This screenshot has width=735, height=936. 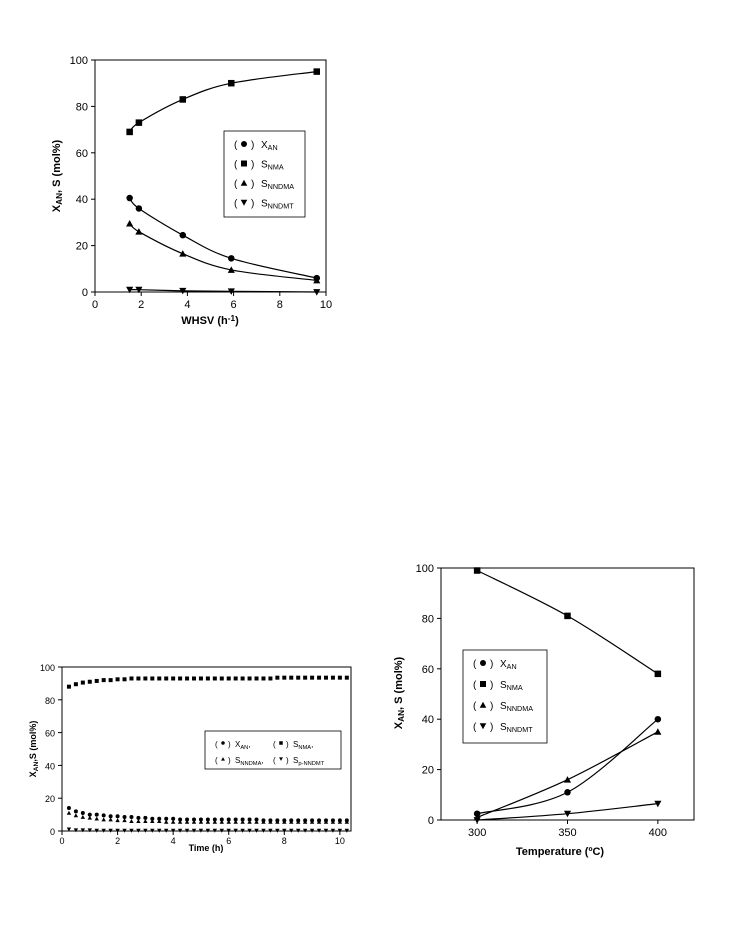 I want to click on legend-label: SNMA, so click(x=511, y=686).